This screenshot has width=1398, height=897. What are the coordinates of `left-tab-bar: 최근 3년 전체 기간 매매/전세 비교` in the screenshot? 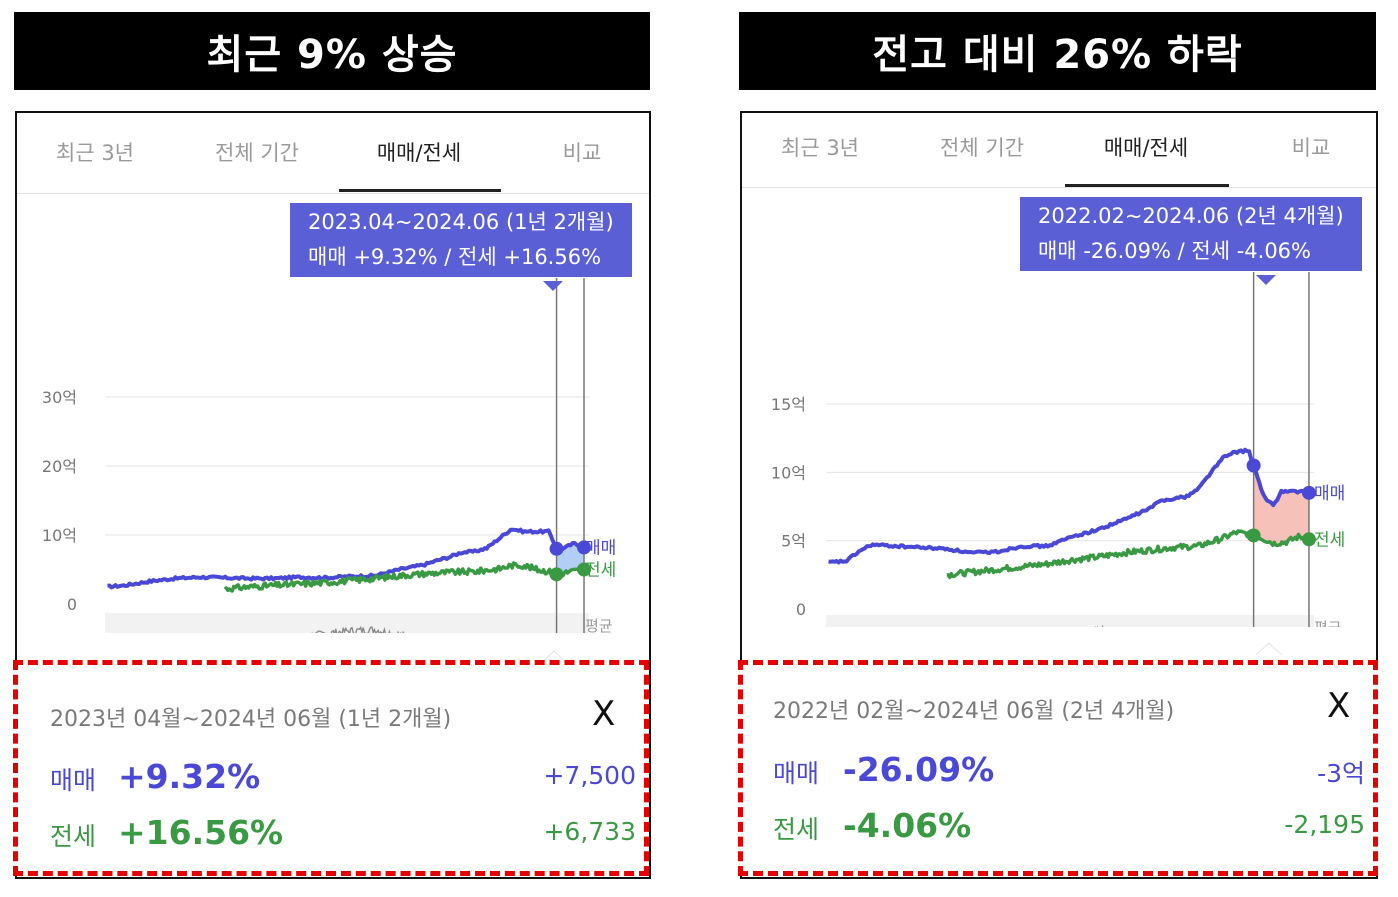 It's located at (333, 153).